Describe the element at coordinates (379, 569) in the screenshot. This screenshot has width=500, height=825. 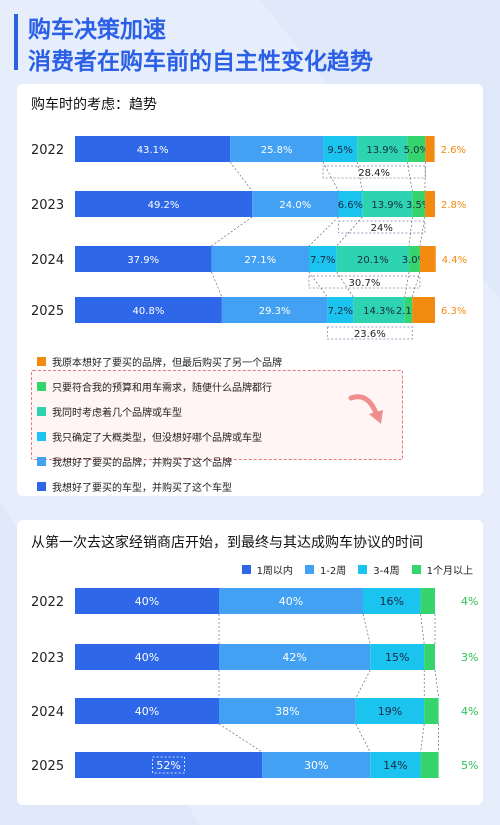
I see `chart2-legend-item: 3-4周` at that location.